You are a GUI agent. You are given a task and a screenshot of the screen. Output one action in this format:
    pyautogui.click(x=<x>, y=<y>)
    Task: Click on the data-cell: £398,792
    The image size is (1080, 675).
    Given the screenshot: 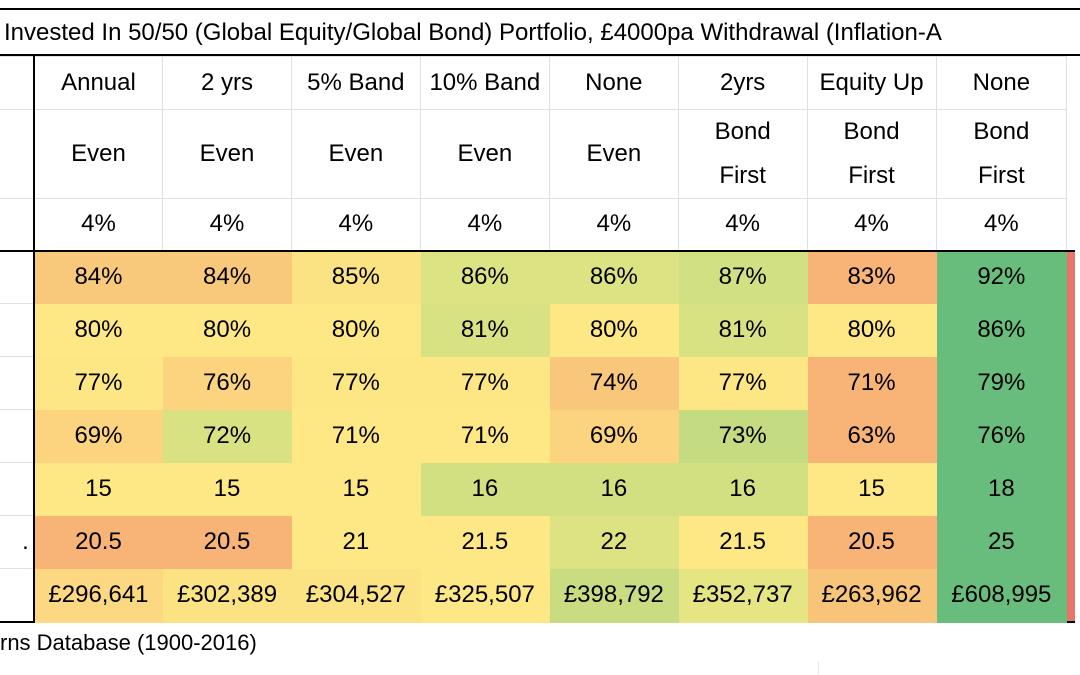 What is the action you would take?
    pyautogui.click(x=613, y=595)
    